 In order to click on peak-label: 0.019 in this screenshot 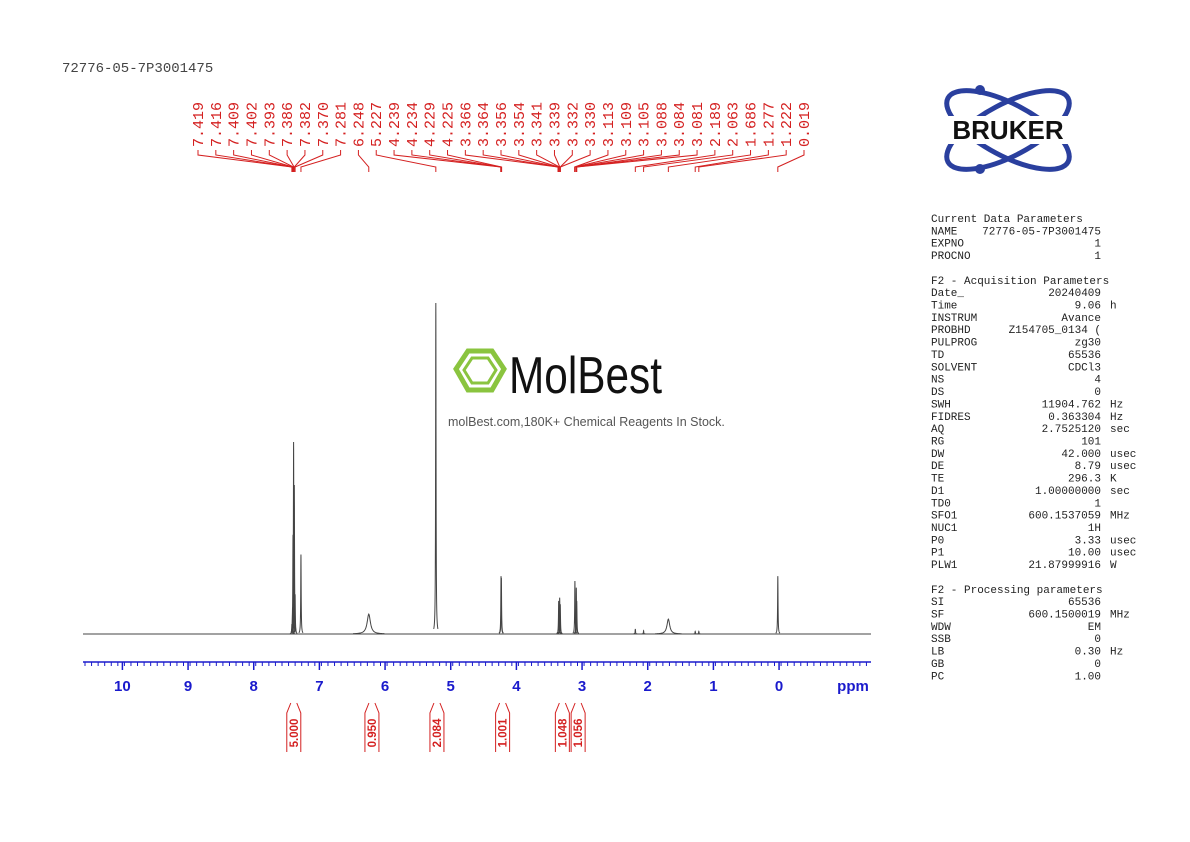, I will do `click(805, 124)`.